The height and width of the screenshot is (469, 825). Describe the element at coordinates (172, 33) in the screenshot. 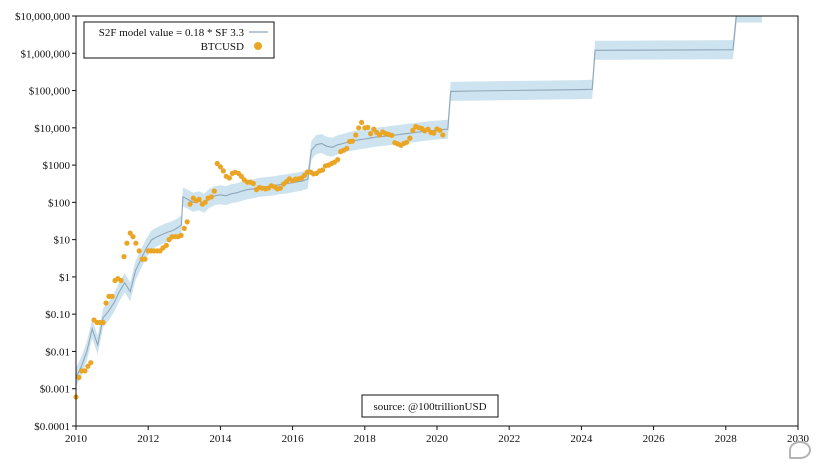

I see `legend-label-s2f: S2F model value = 0.18 * SF 3.3` at that location.